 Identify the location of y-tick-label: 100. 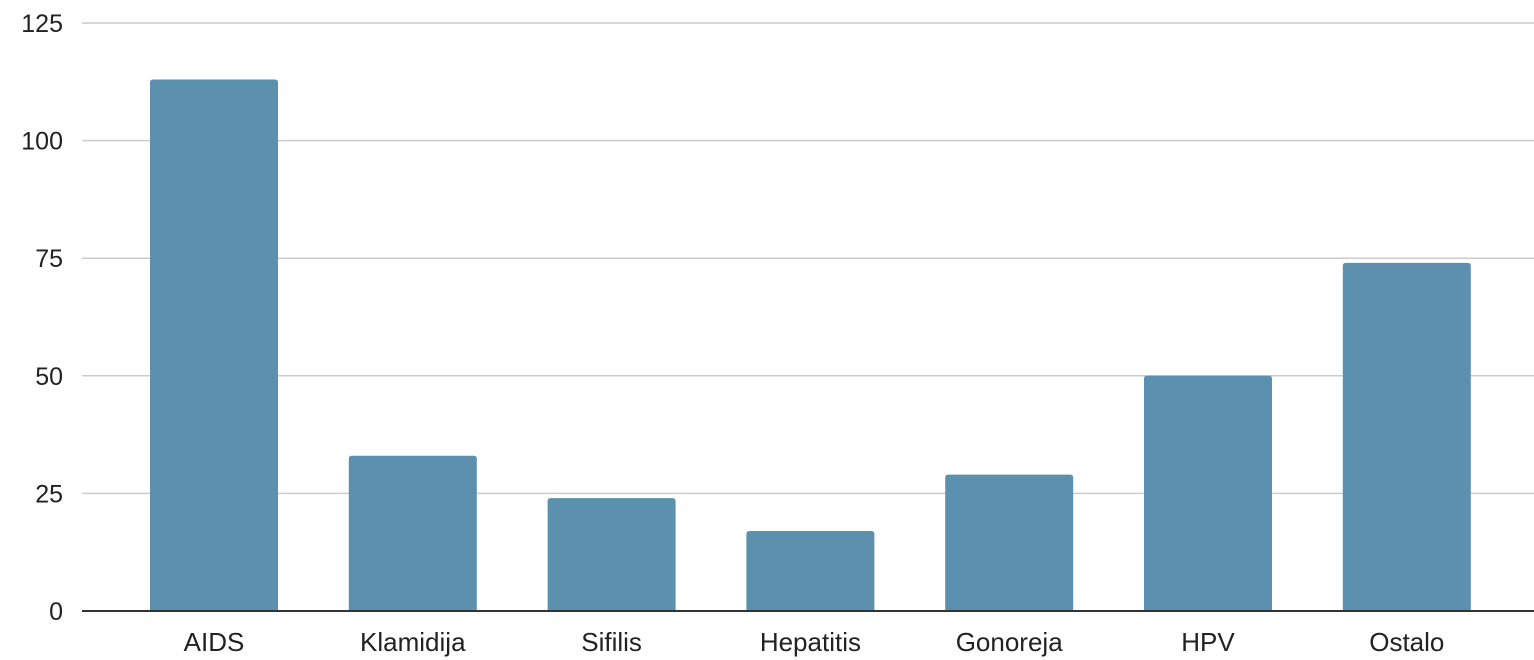
(42, 142).